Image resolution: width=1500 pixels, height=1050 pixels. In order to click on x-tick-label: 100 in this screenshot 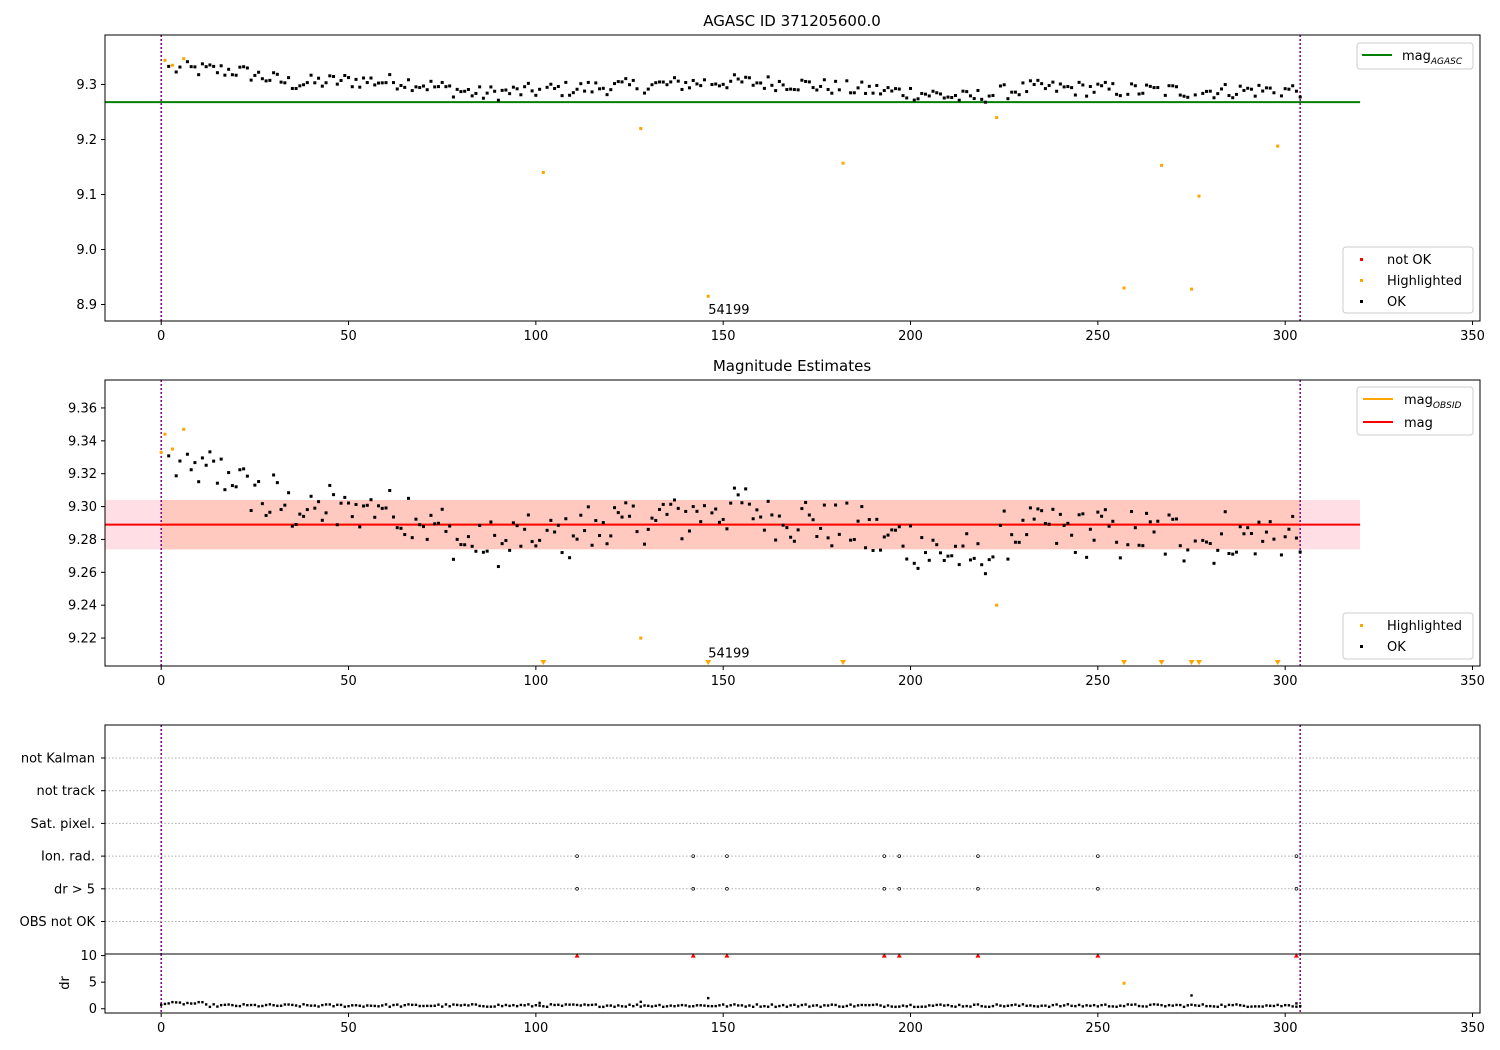, I will do `click(535, 681)`.